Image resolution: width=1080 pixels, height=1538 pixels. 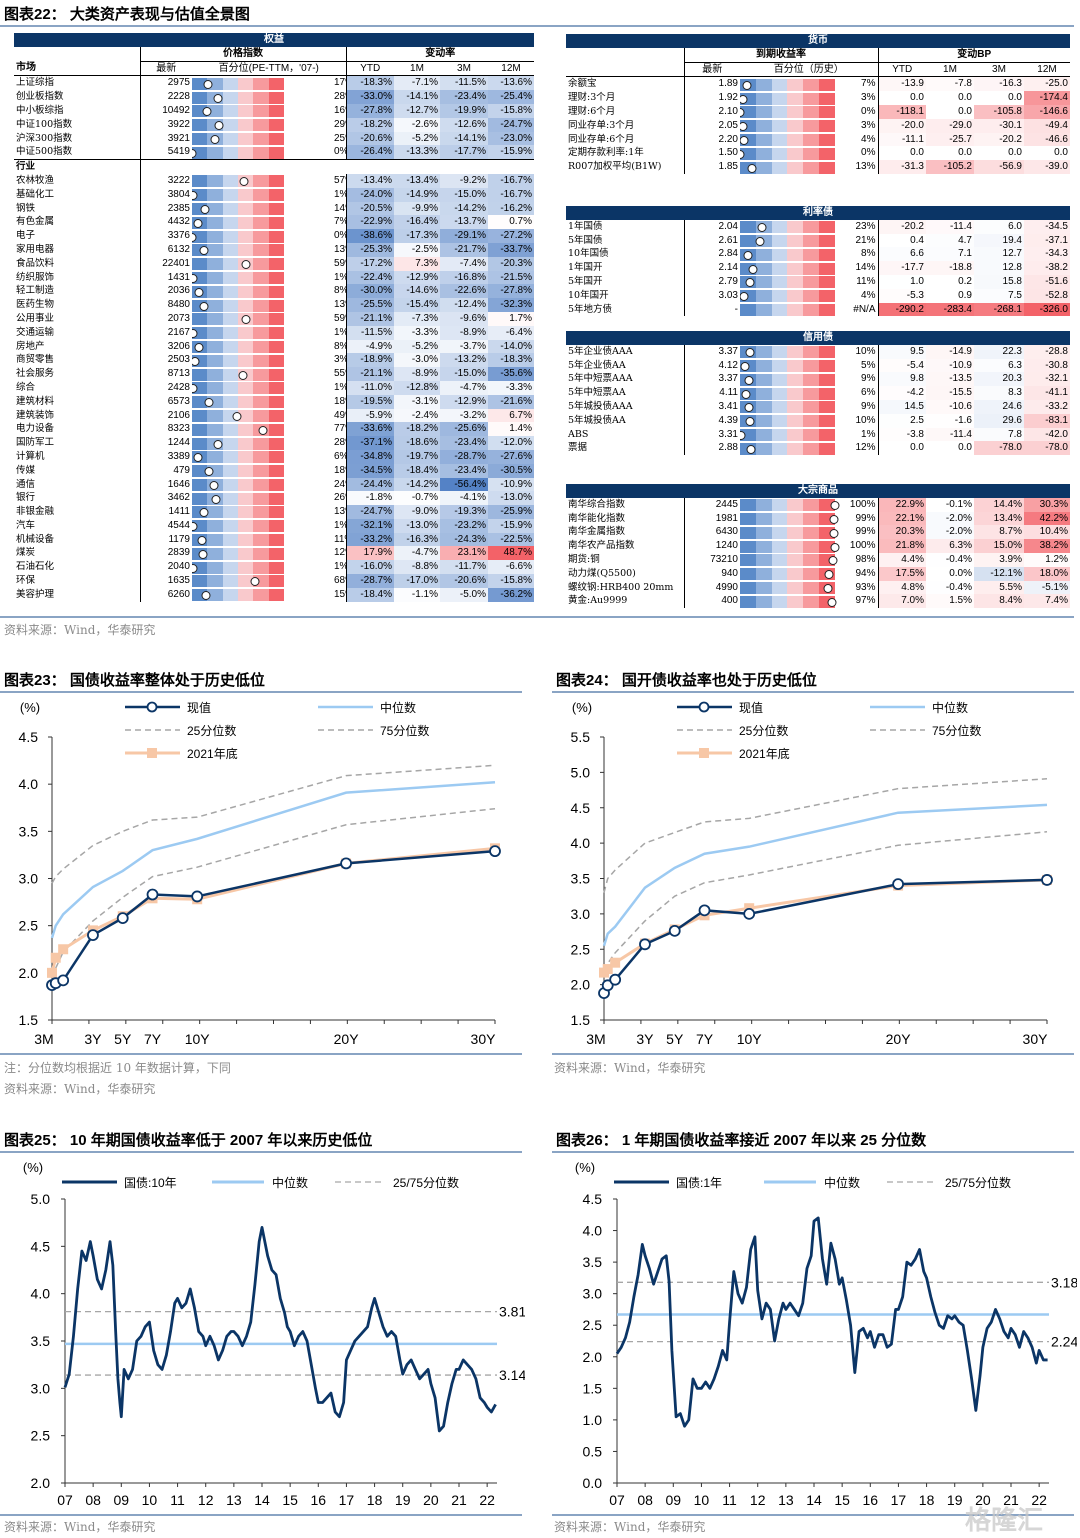 What do you see at coordinates (464, 443) in the screenshot?
I see `change-cell: -23.4%` at bounding box center [464, 443].